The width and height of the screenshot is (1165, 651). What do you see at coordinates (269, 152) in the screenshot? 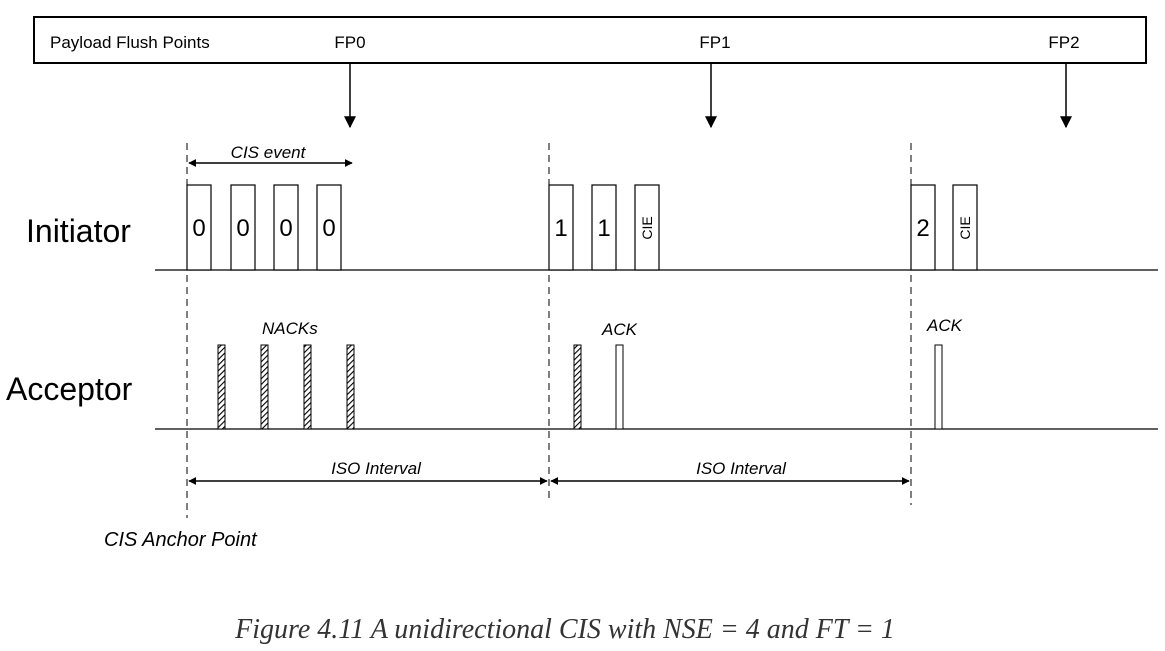
I see `cis-event-label: CIS event` at bounding box center [269, 152].